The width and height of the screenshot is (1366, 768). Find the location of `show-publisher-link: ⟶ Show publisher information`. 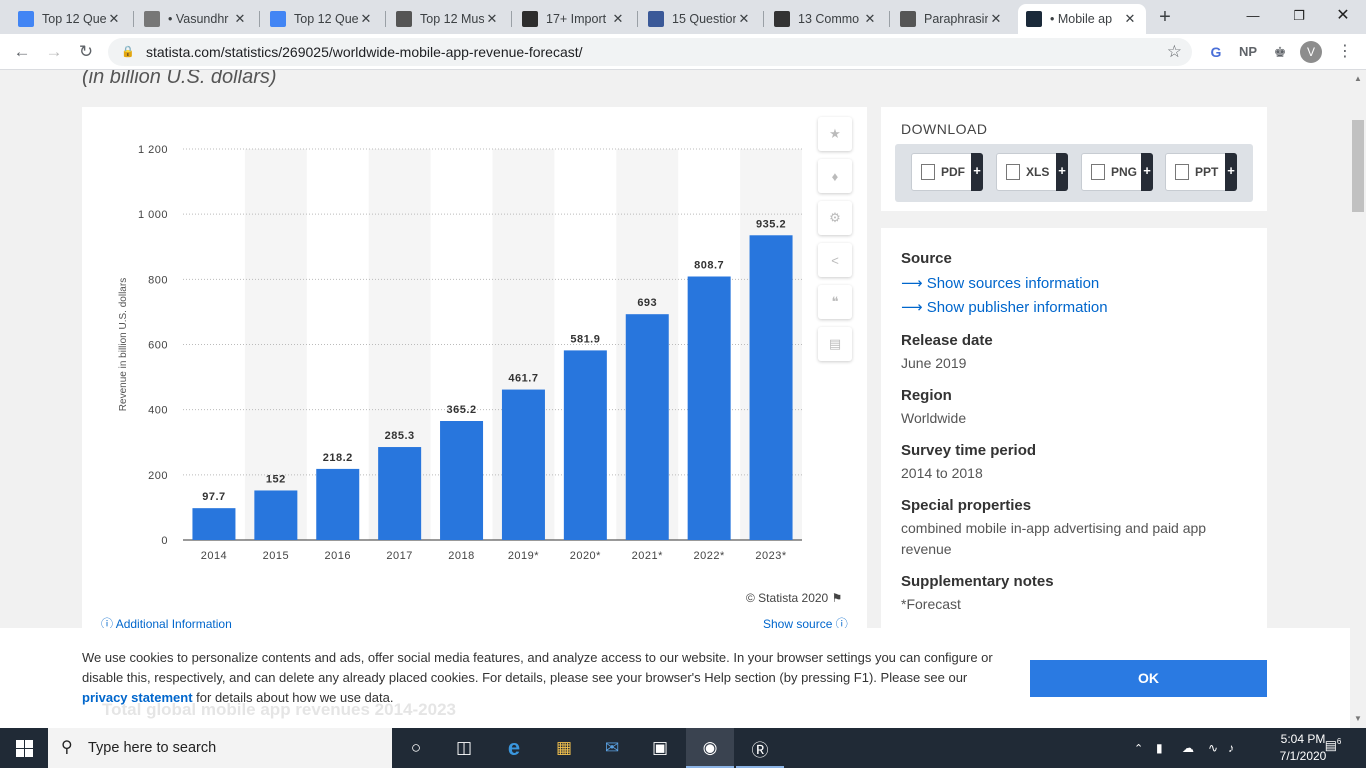

show-publisher-link: ⟶ Show publisher information is located at coordinates (1004, 307).